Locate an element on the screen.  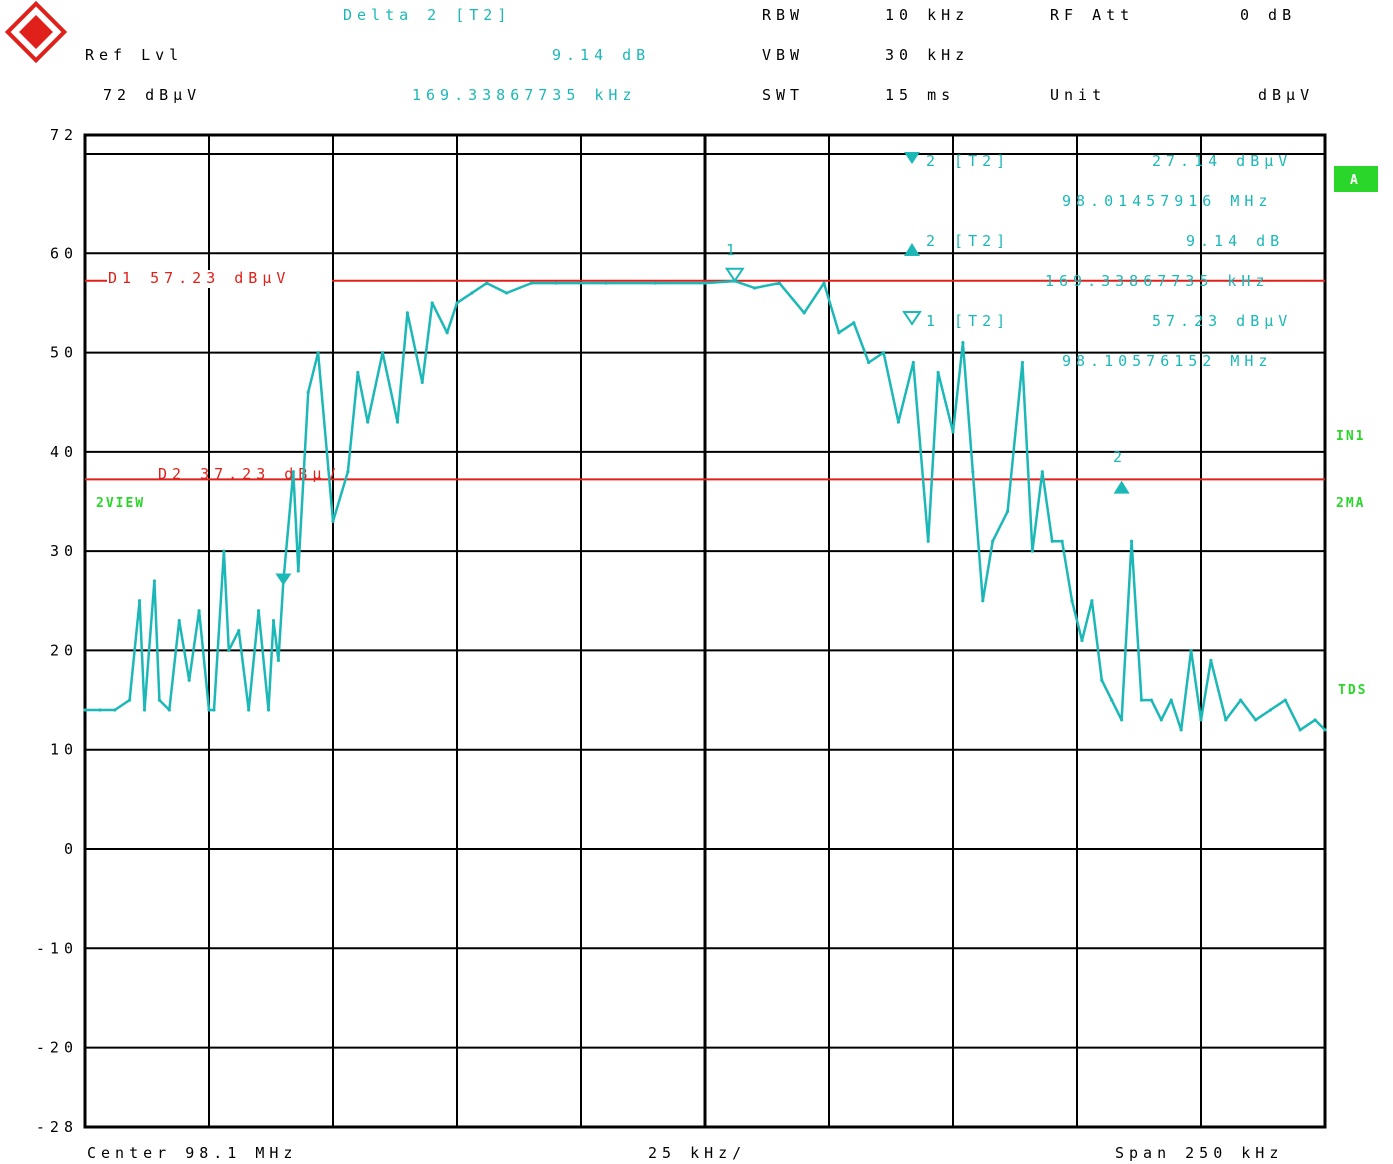
y-tick-label: -28 is located at coordinates (57, 1127).